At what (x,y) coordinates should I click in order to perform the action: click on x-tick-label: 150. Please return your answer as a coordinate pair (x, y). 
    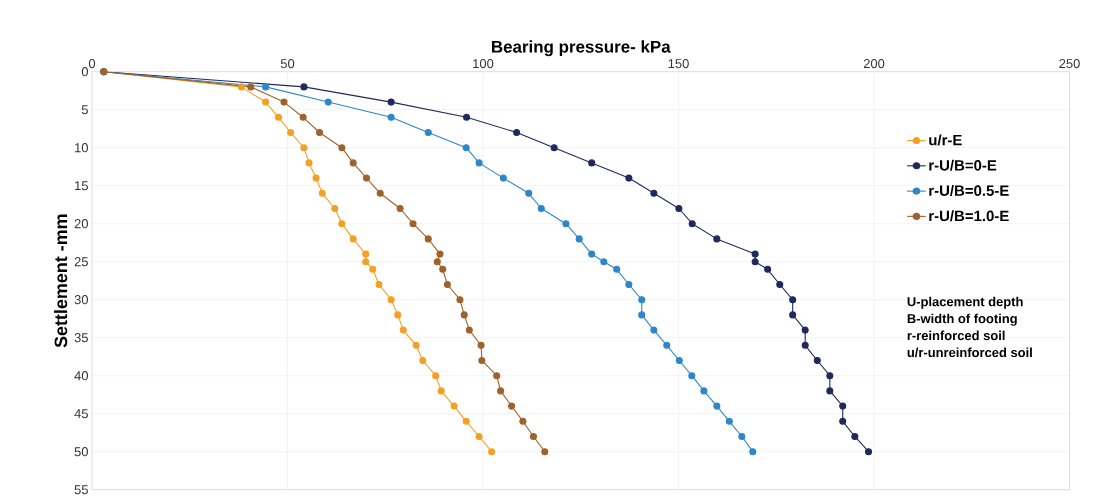
    Looking at the image, I should click on (678, 64).